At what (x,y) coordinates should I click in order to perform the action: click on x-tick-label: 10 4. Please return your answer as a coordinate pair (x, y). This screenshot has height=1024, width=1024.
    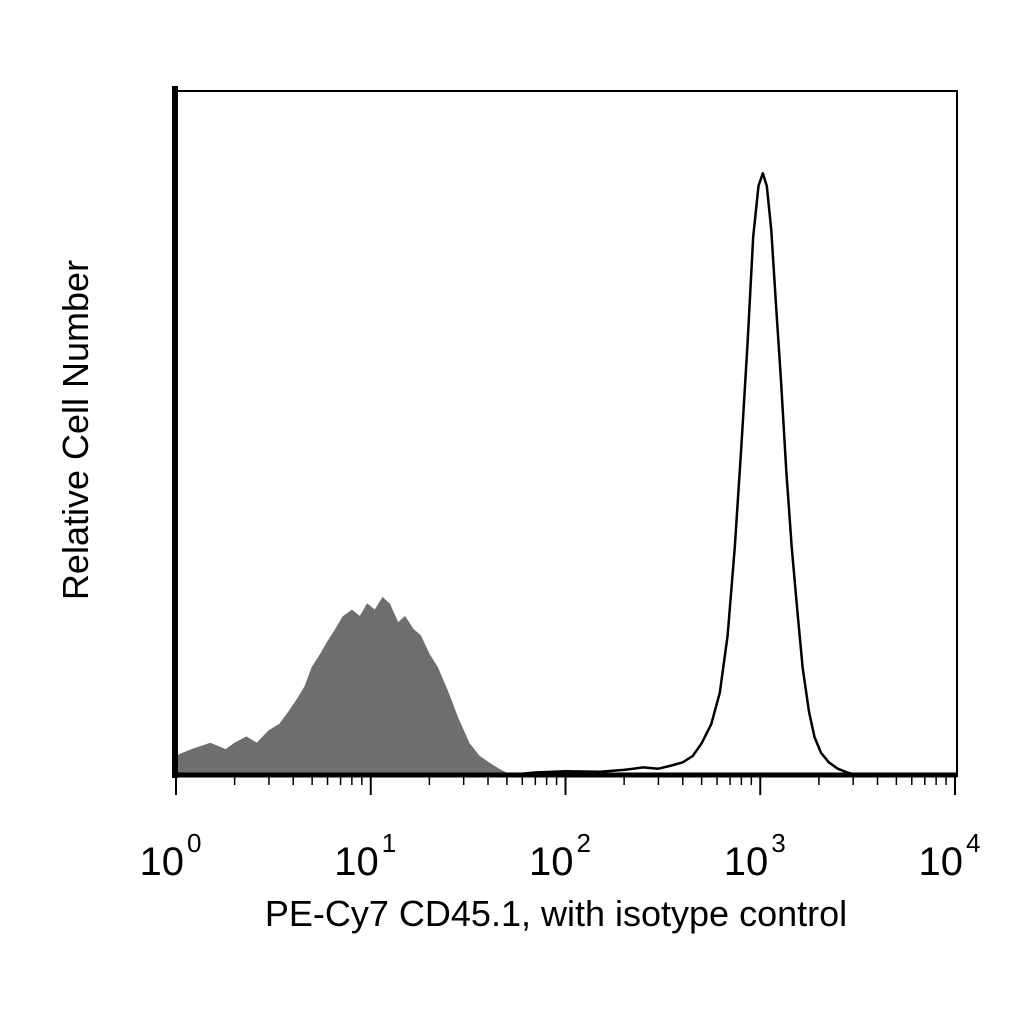
    Looking at the image, I should click on (950, 856).